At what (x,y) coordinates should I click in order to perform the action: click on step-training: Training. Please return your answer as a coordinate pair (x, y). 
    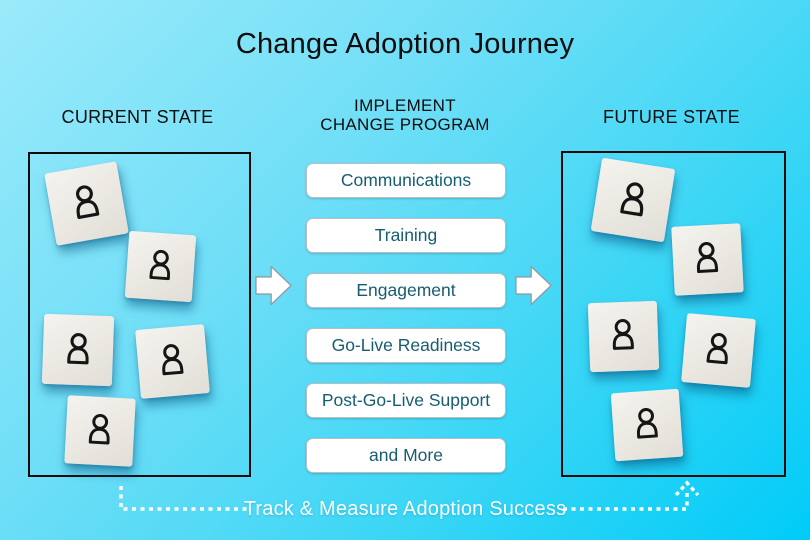
    Looking at the image, I should click on (406, 235).